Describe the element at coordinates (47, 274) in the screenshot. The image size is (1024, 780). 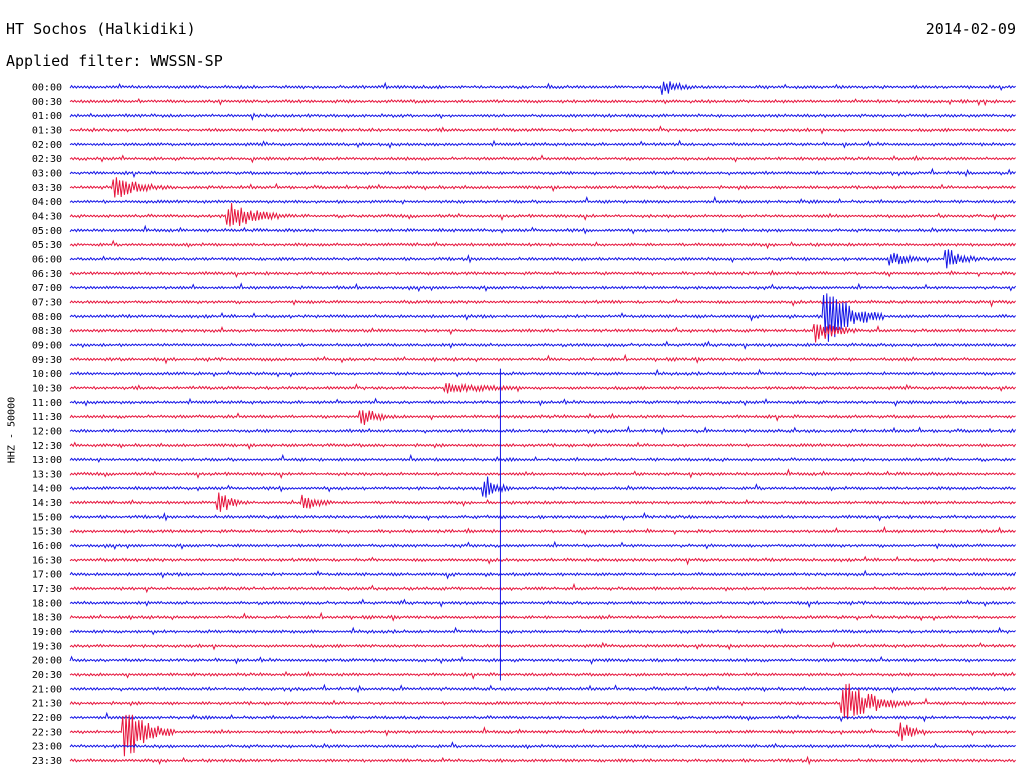
I see `time-label: 06:30` at that location.